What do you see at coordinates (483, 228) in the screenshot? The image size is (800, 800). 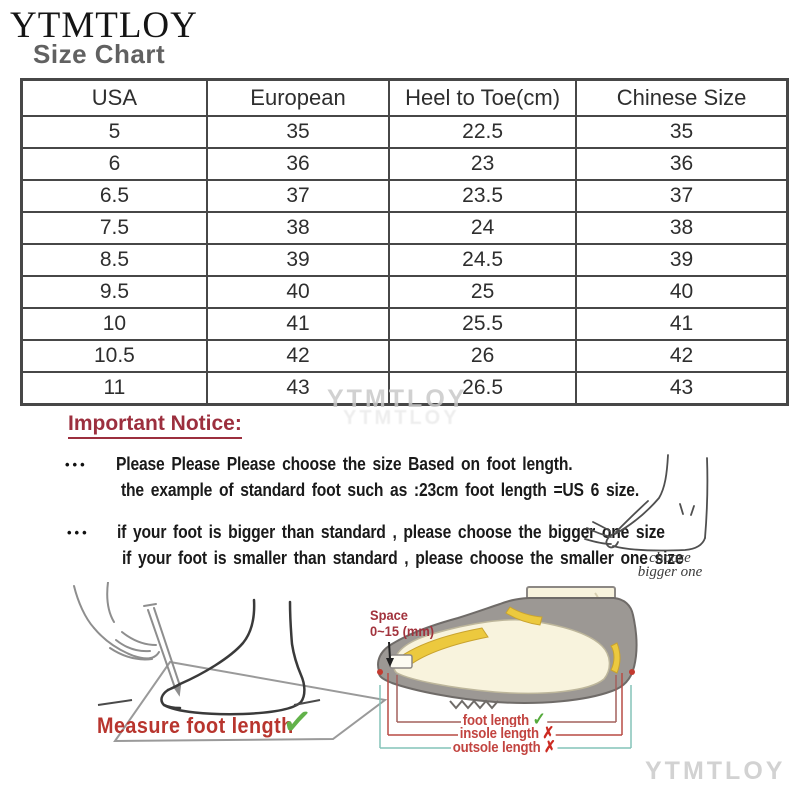 I see `size-cell: 24` at bounding box center [483, 228].